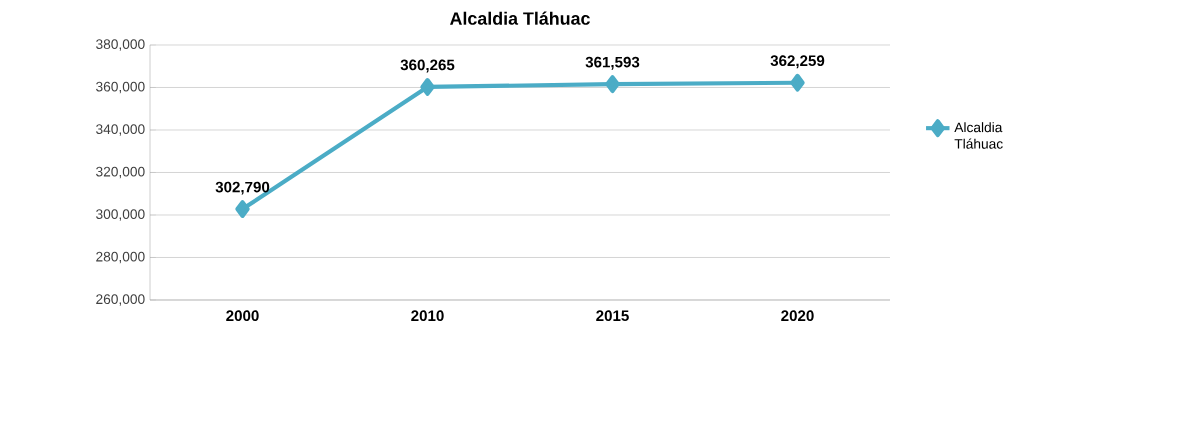 Image resolution: width=1191 pixels, height=425 pixels. I want to click on data-label: 362,259, so click(797, 62).